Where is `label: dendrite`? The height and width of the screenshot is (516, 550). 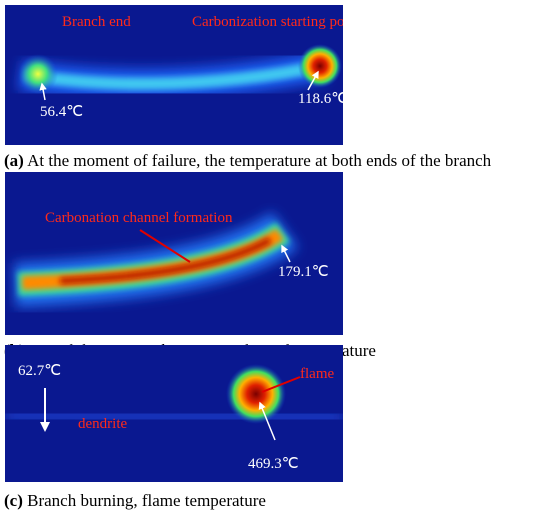 label: dendrite is located at coordinates (102, 424).